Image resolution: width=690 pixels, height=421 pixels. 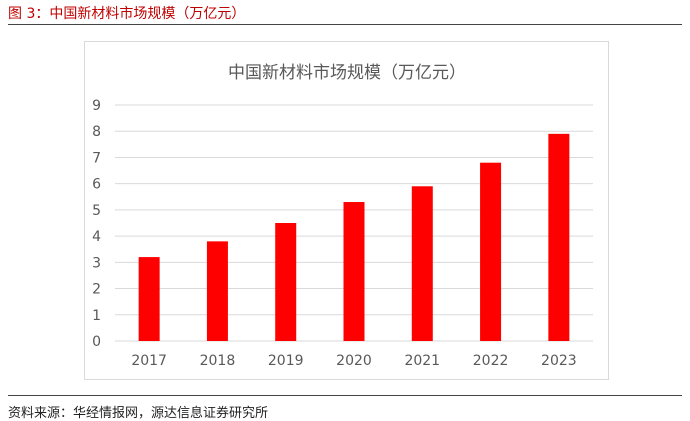 What do you see at coordinates (354, 271) in the screenshot?
I see `bar-2020` at bounding box center [354, 271].